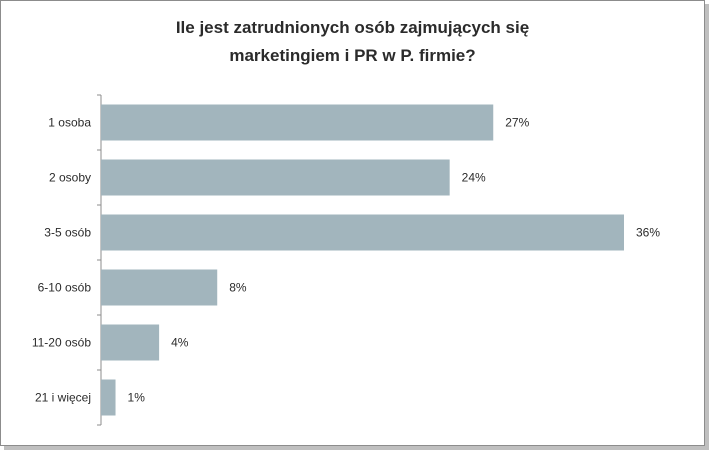 The width and height of the screenshot is (709, 450). What do you see at coordinates (63, 398) in the screenshot?
I see `category-label: 21 i więcej` at bounding box center [63, 398].